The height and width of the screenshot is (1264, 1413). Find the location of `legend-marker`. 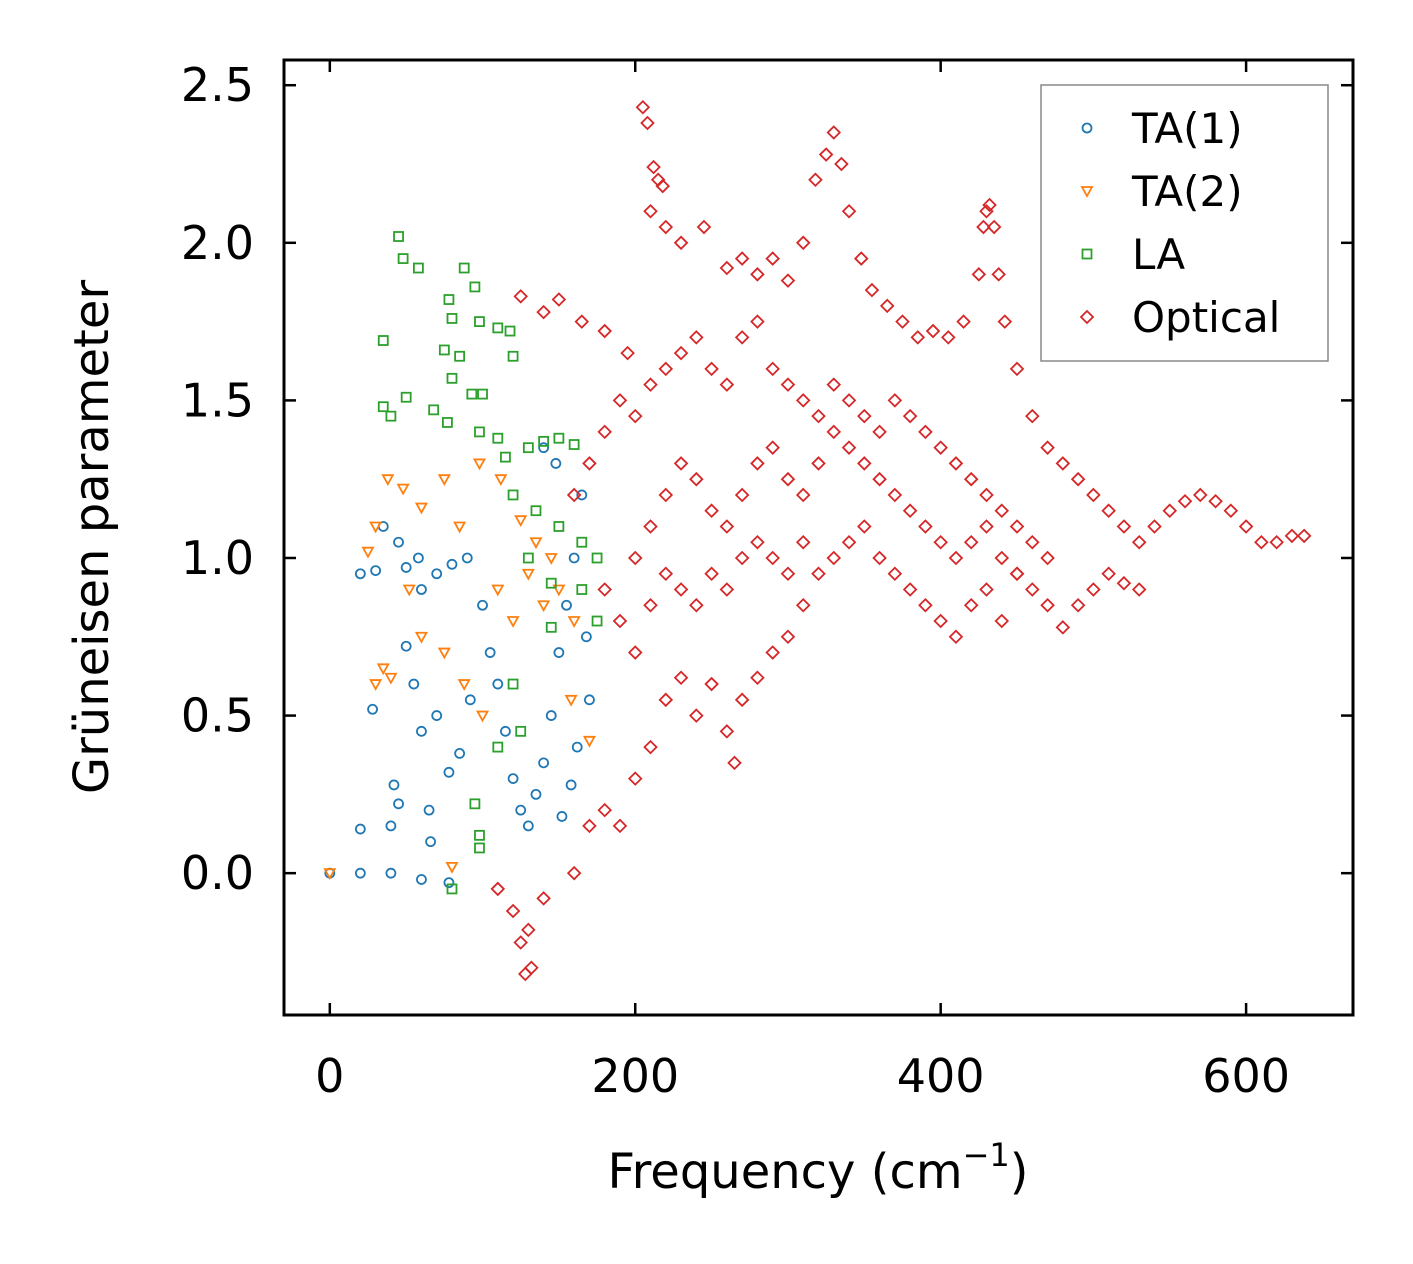

legend-marker is located at coordinates (1087, 317).